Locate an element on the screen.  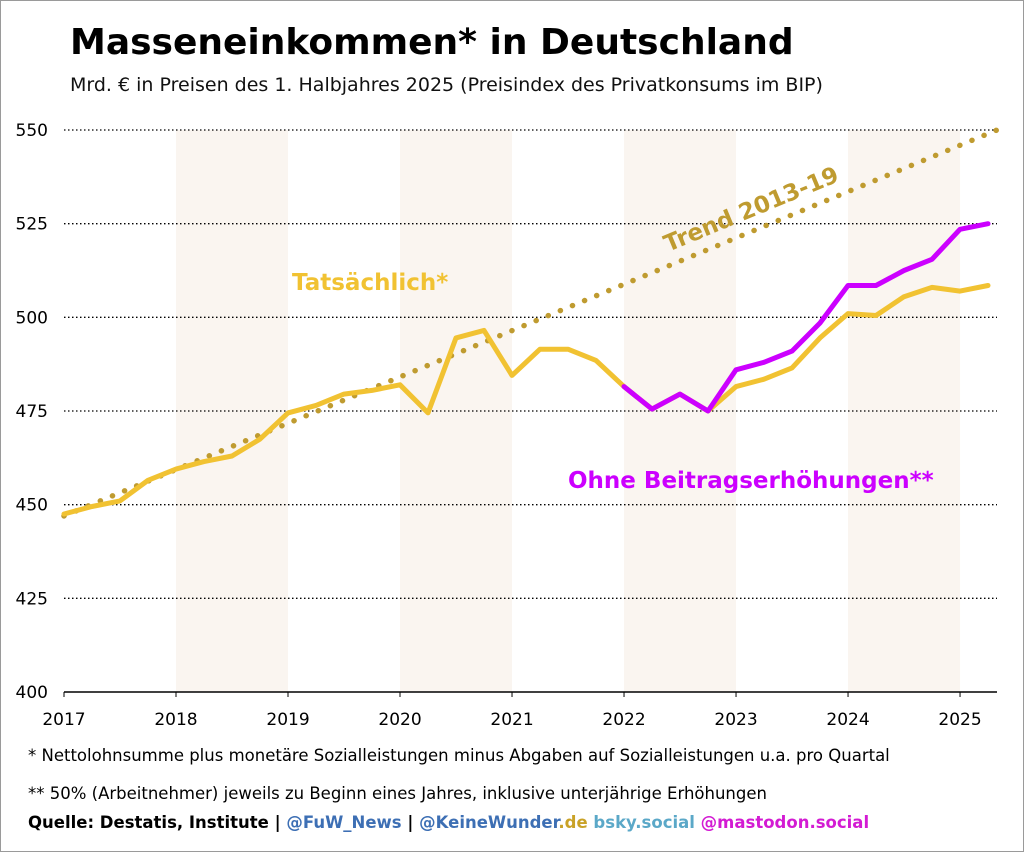
chart-title: Masseneinkommen* in Deutschland is located at coordinates (432, 42).